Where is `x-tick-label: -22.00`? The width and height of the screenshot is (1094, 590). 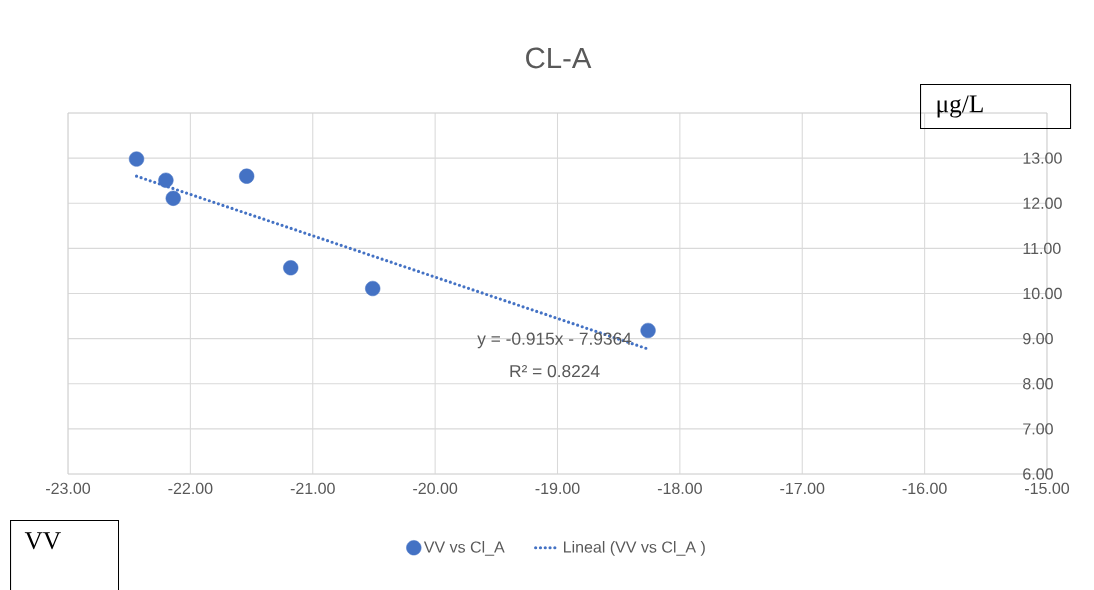
x-tick-label: -22.00 is located at coordinates (190, 488).